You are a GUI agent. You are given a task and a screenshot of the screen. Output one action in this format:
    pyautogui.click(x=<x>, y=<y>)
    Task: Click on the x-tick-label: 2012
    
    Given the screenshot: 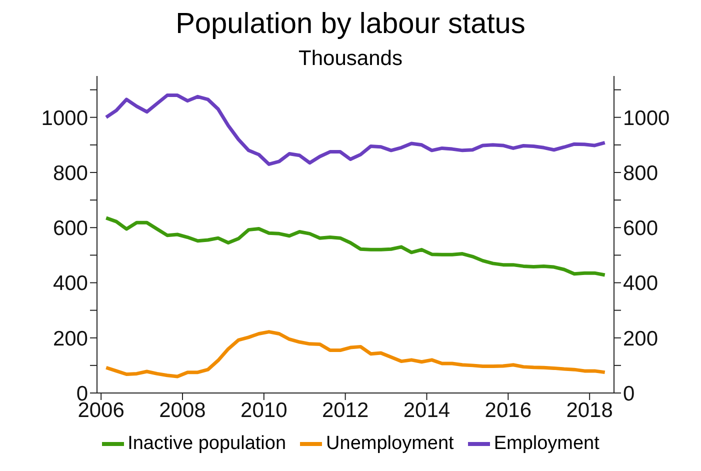 What is the action you would take?
    pyautogui.click(x=345, y=410)
    